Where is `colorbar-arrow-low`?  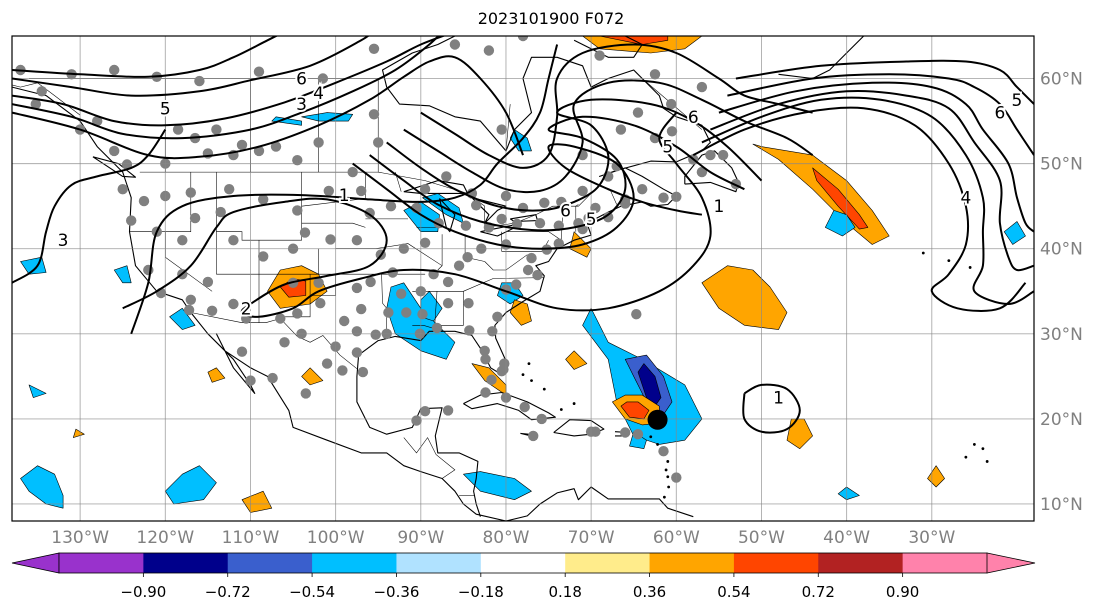
colorbar-arrow-low is located at coordinates (35, 563).